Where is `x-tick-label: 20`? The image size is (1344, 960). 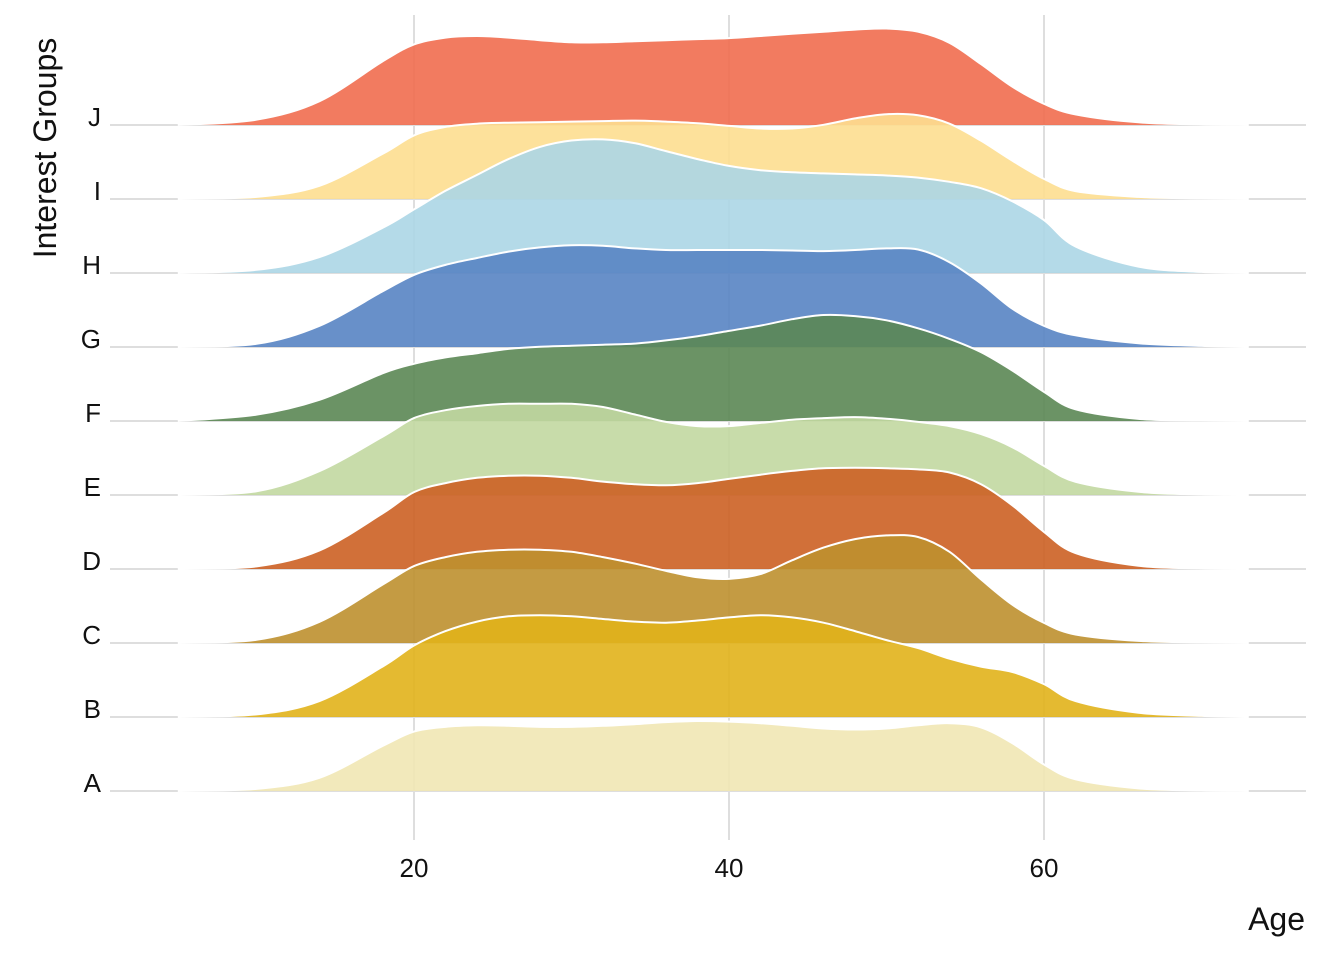 x-tick-label: 20 is located at coordinates (414, 868).